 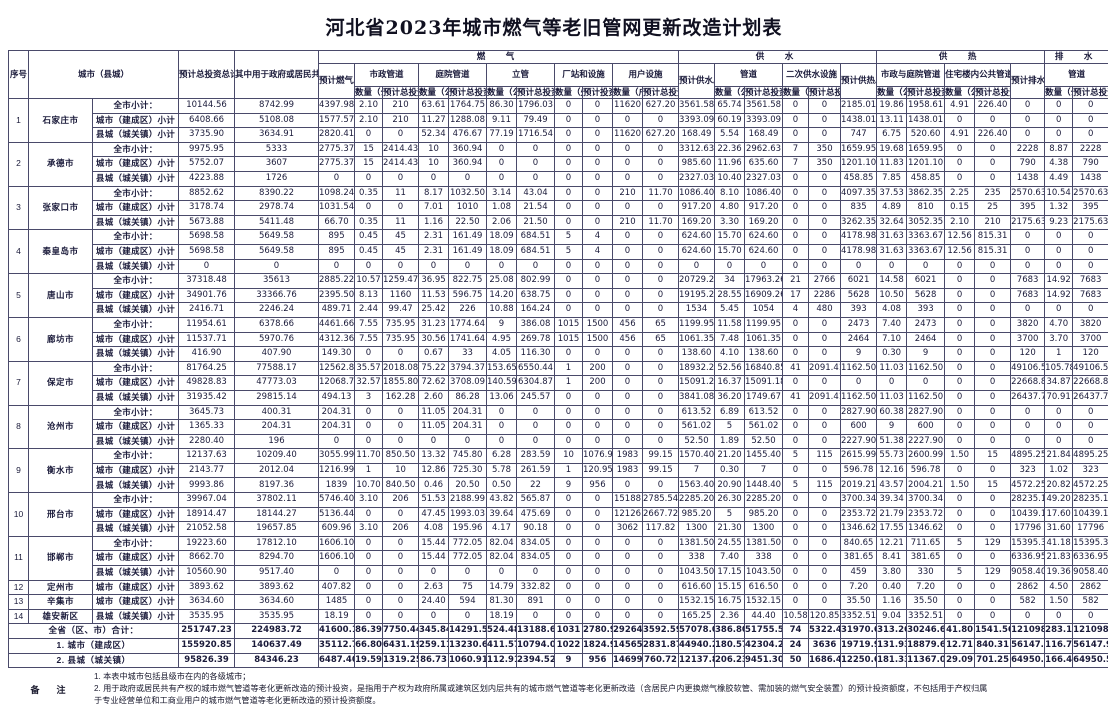 I want to click on data-cell: 4312.36, so click(x=337, y=339).